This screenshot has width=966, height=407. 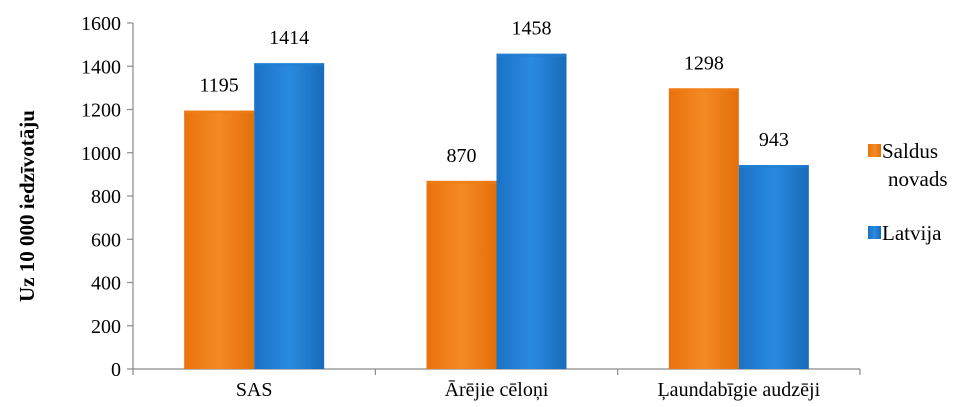 What do you see at coordinates (106, 284) in the screenshot?
I see `y-tick-label: 400` at bounding box center [106, 284].